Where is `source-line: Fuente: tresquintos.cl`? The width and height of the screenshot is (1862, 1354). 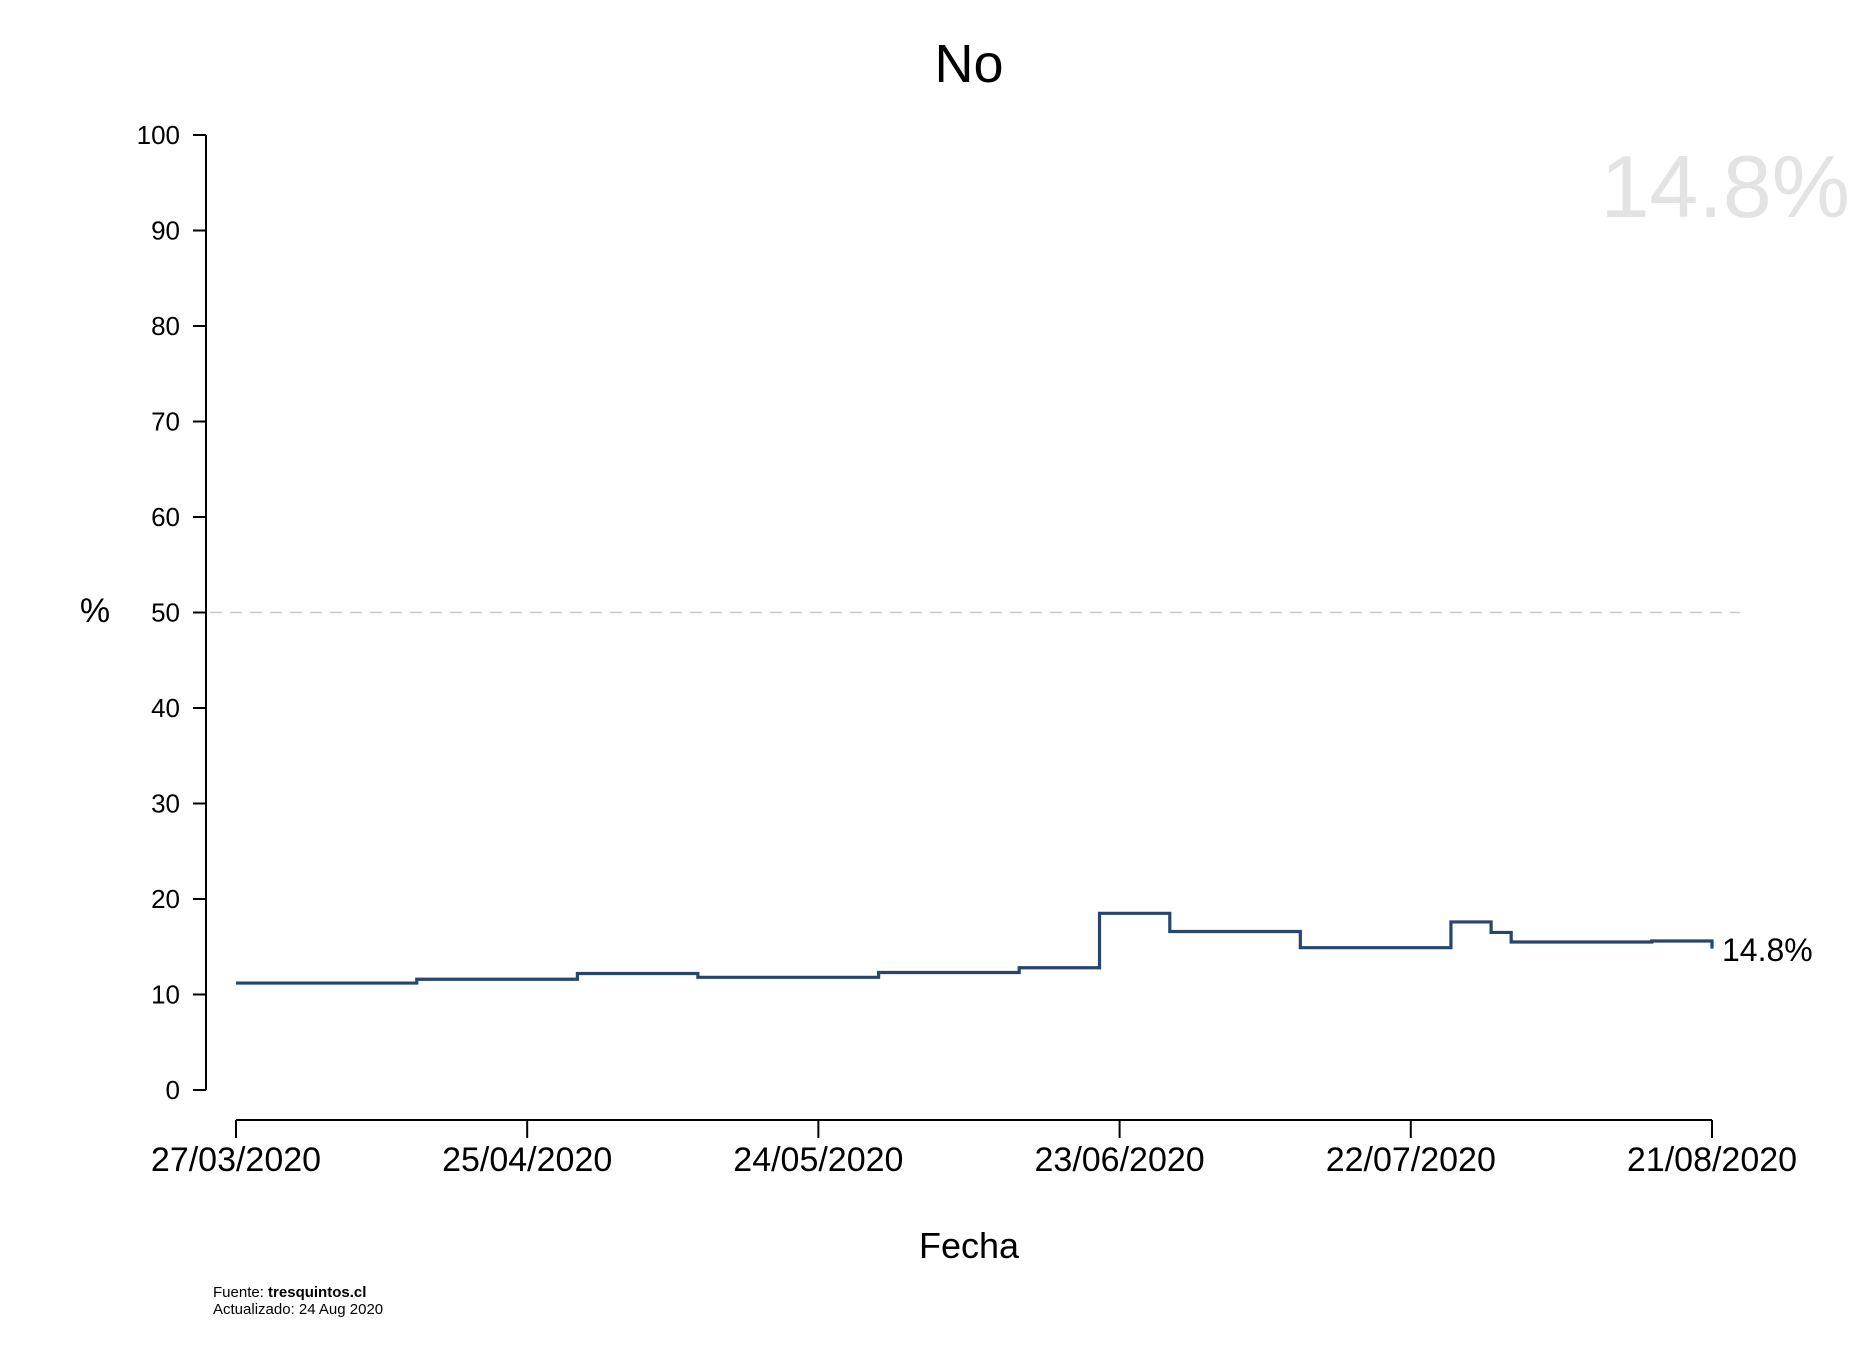
source-line: Fuente: tresquintos.cl is located at coordinates (298, 1292).